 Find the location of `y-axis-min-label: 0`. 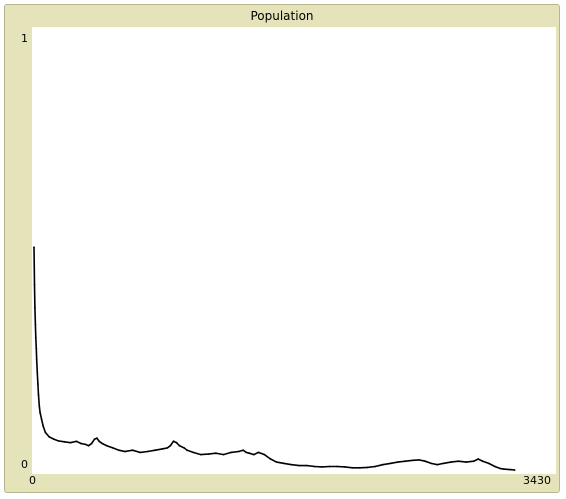

y-axis-min-label: 0 is located at coordinates (24, 464).